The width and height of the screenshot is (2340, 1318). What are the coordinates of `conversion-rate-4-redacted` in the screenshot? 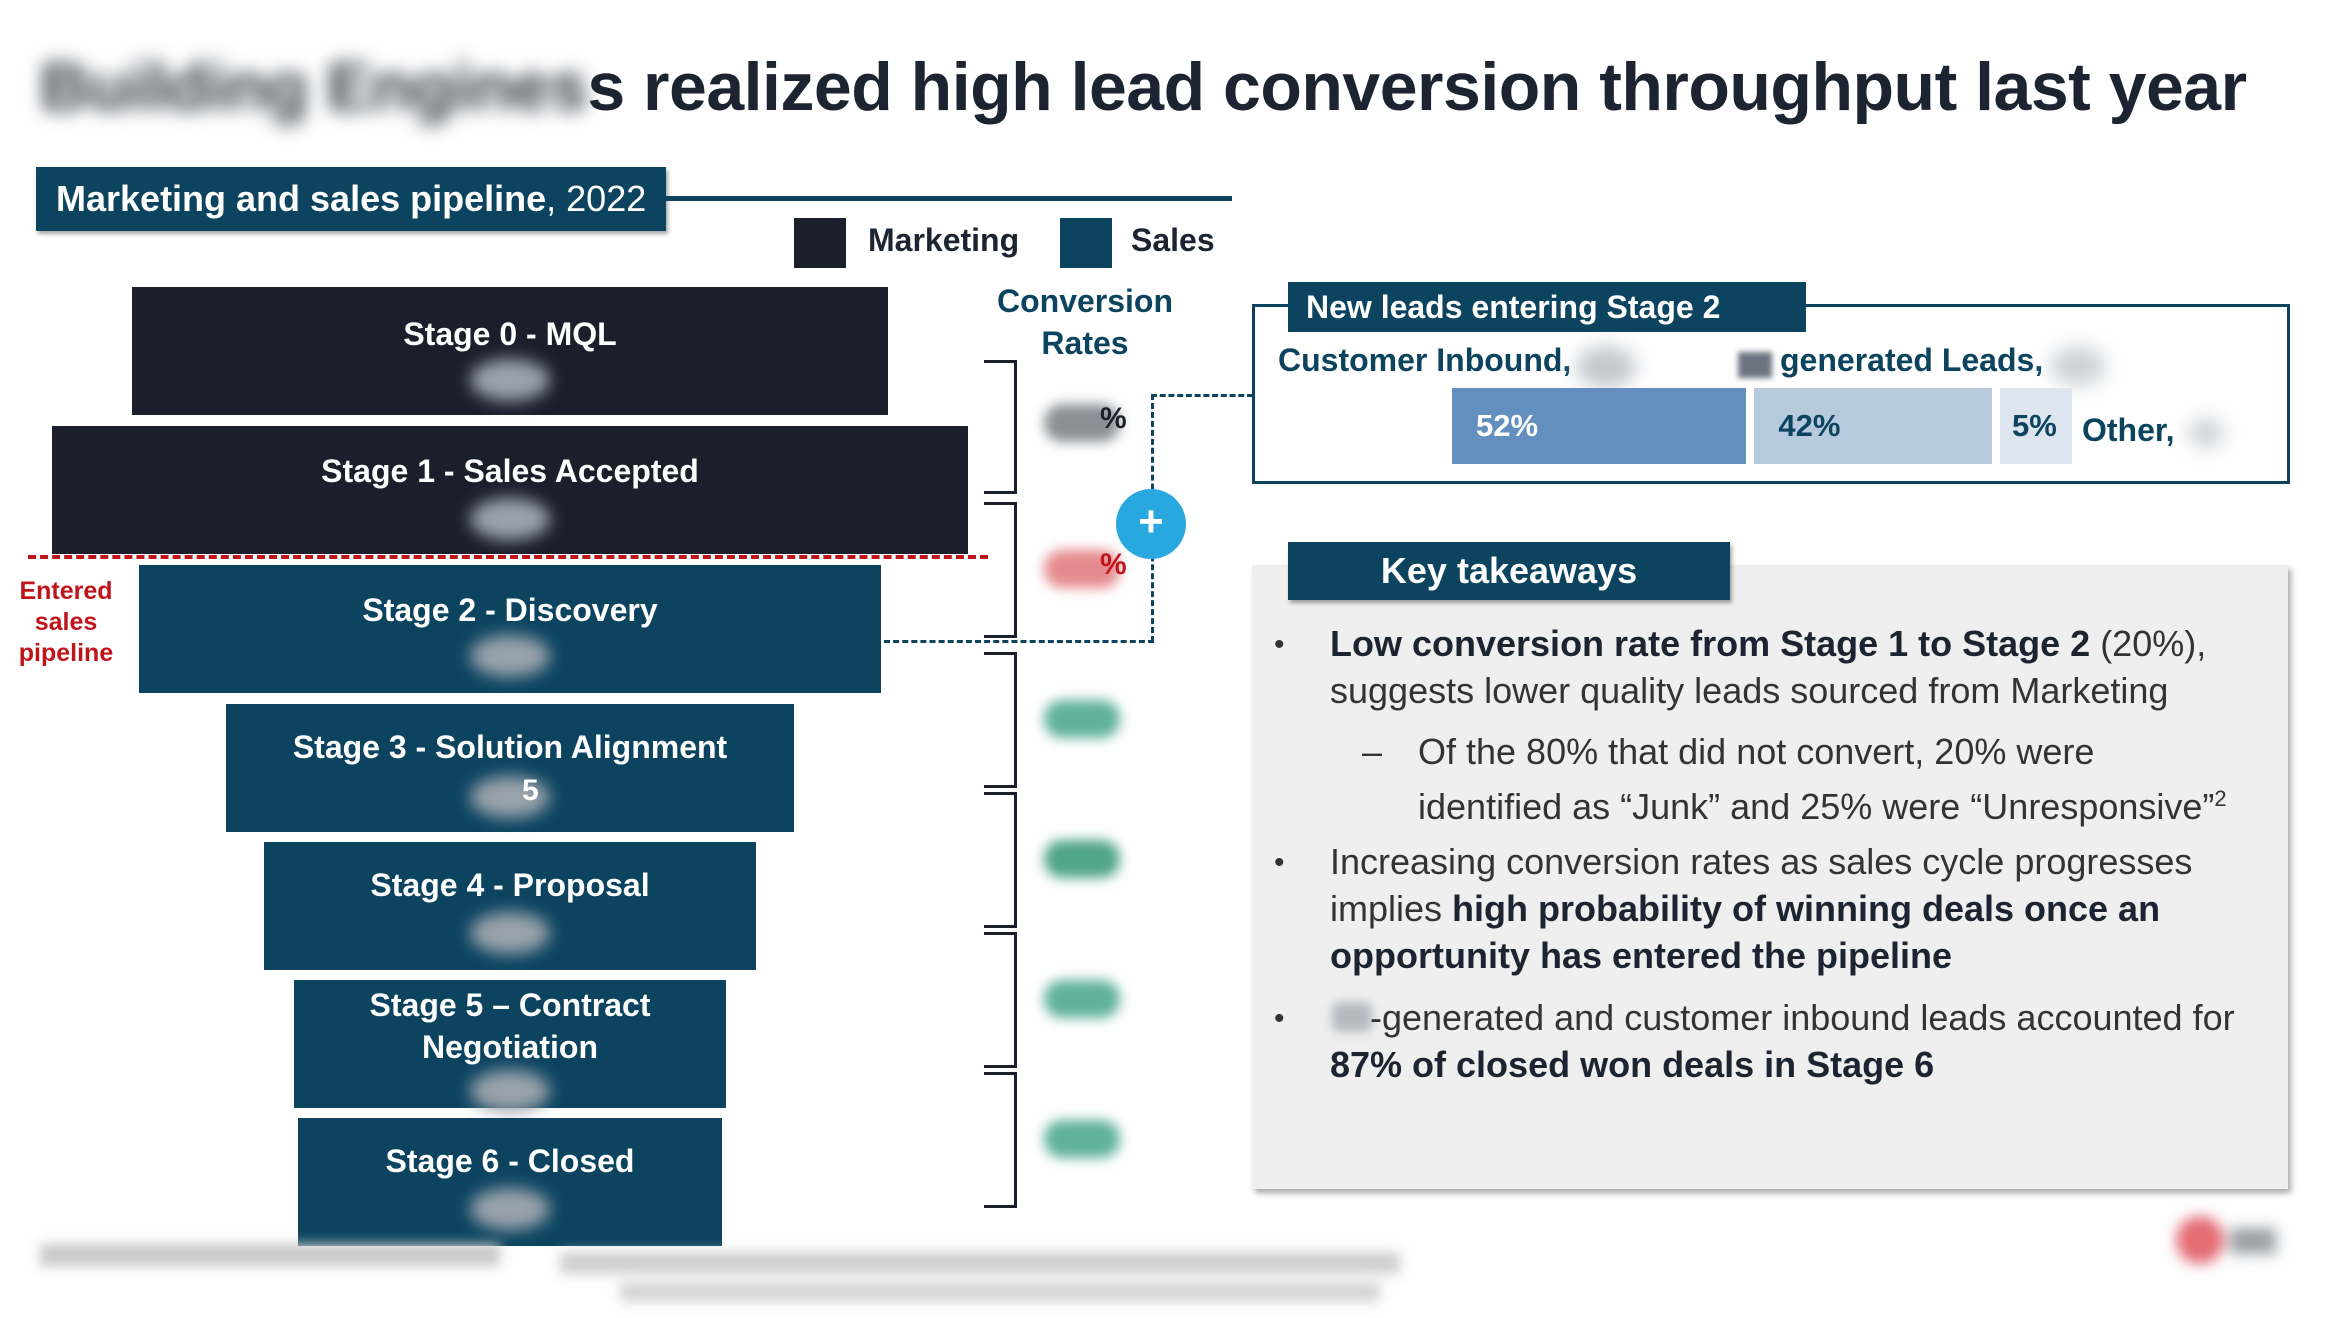 It's located at (1082, 999).